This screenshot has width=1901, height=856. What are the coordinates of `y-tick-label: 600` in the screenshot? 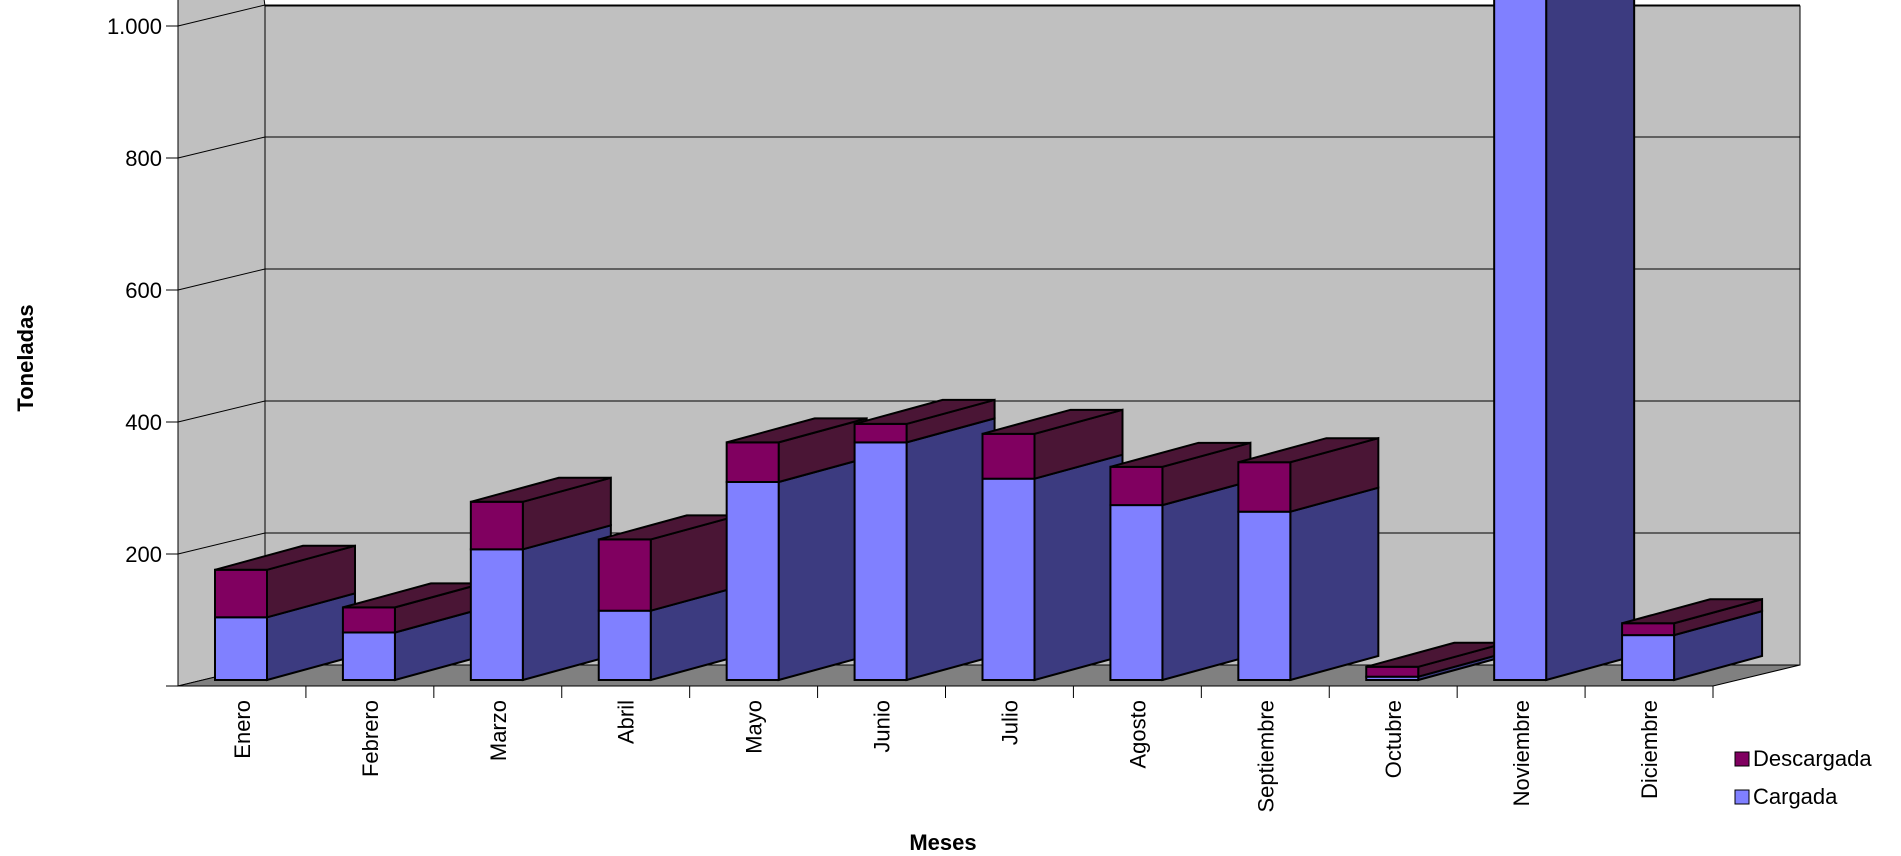 It's located at (143, 290).